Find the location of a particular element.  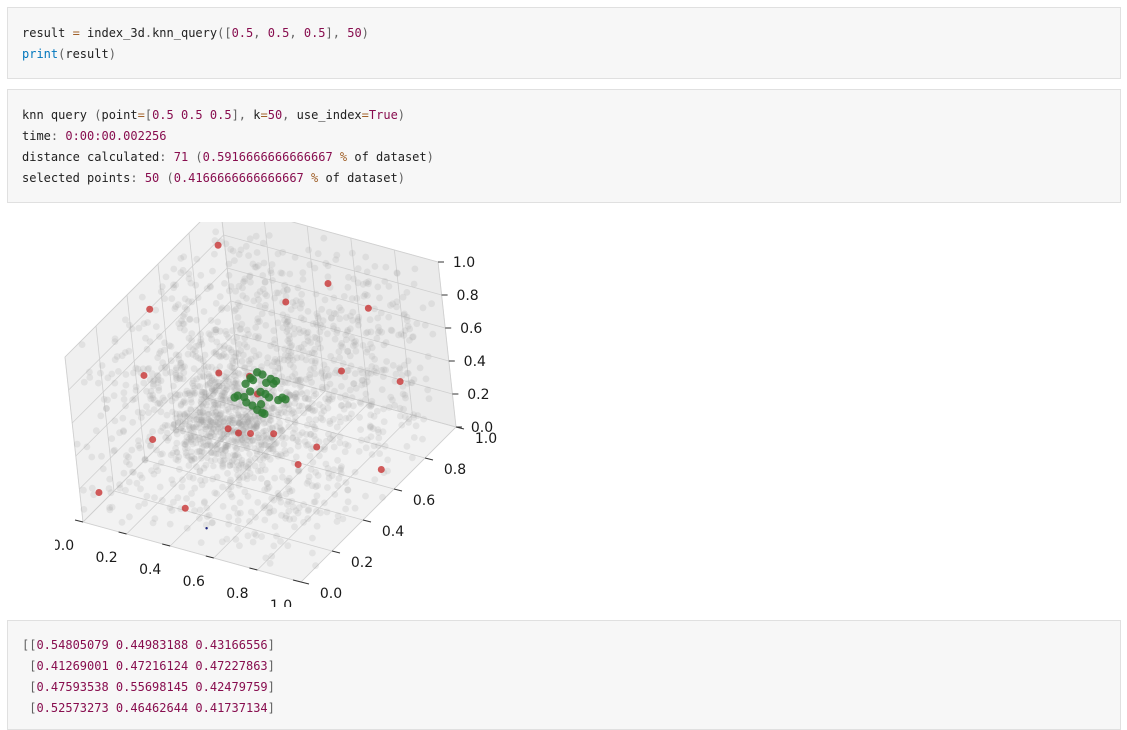

output-token: 50 is located at coordinates (152, 178).